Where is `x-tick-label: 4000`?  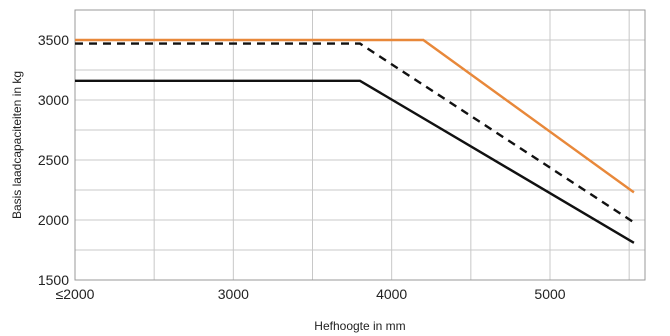 x-tick-label: 4000 is located at coordinates (391, 294).